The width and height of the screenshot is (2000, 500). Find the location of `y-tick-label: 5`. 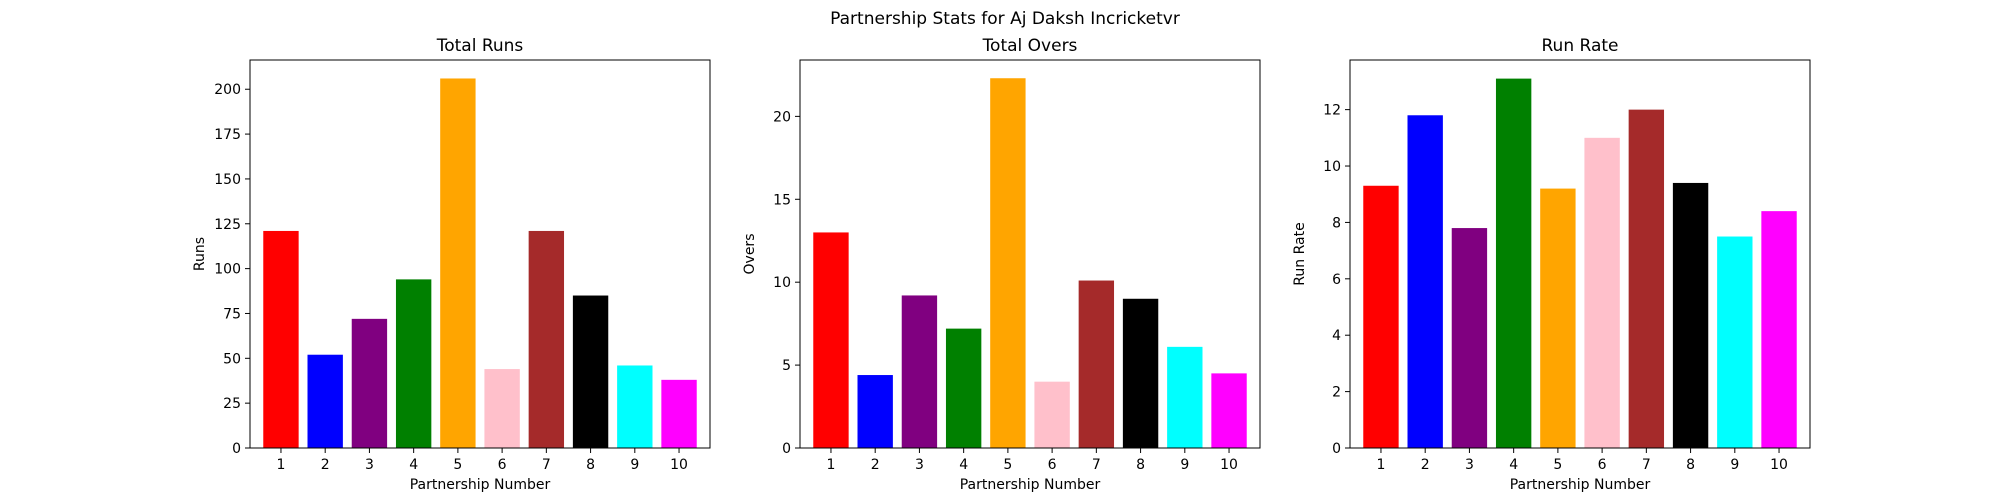

y-tick-label: 5 is located at coordinates (786, 366).